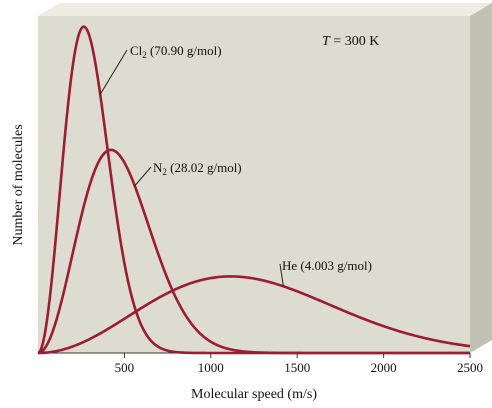  What do you see at coordinates (297, 367) in the screenshot?
I see `x-tick-label-1500: 1500` at bounding box center [297, 367].